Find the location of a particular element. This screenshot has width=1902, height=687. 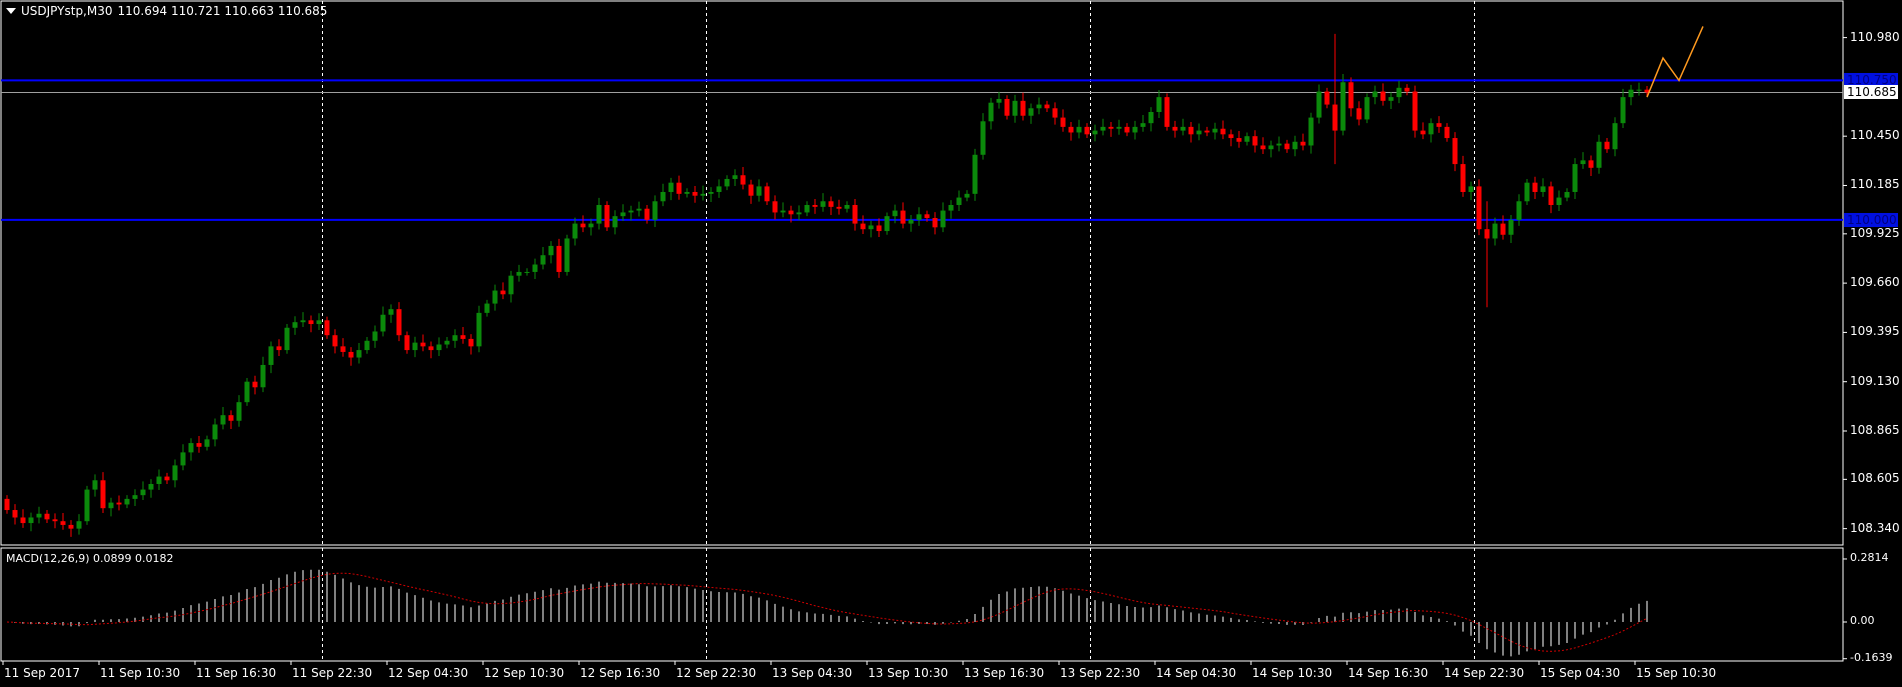

macd-header: MACD(12,26,9) 0.0899 0.0182 is located at coordinates (90, 558).